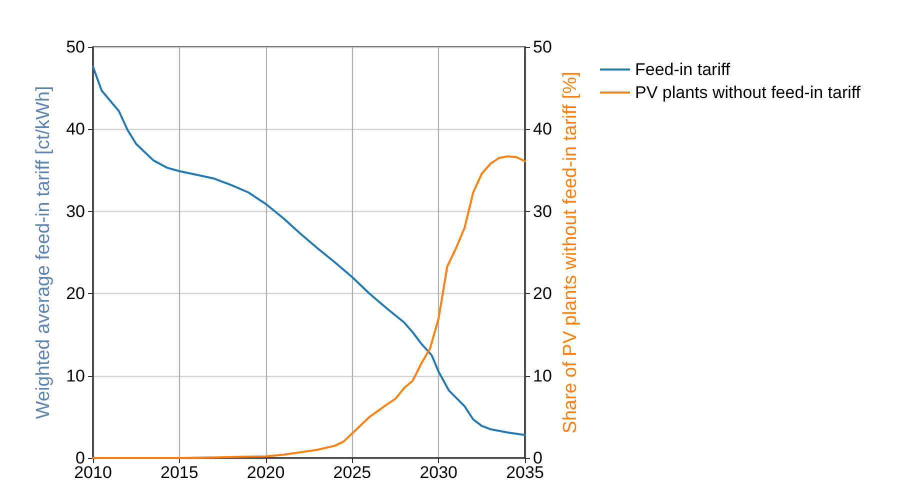 The height and width of the screenshot is (491, 922). Describe the element at coordinates (265, 472) in the screenshot. I see `x-tick-label: 2020` at that location.